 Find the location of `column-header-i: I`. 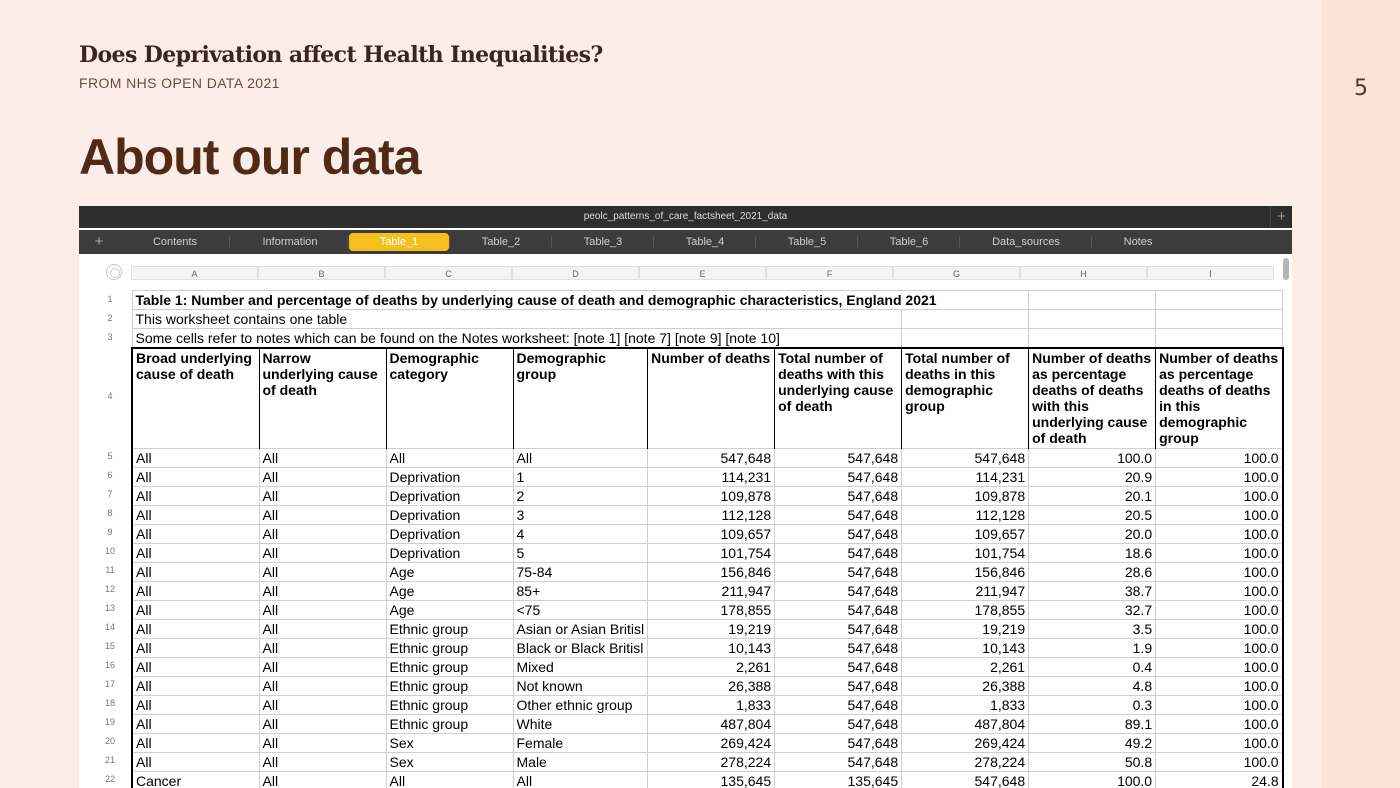

column-header-i: I is located at coordinates (1210, 273).